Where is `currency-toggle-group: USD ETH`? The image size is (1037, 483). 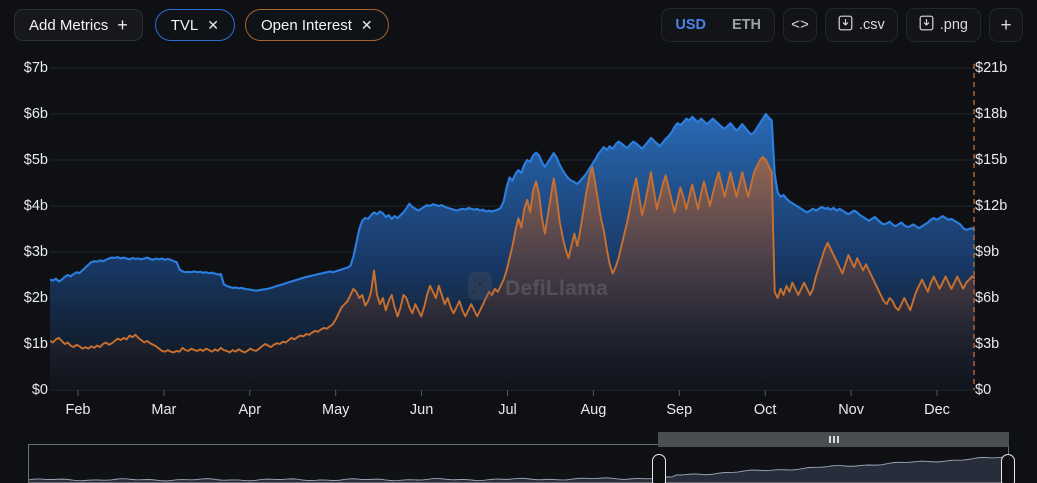 currency-toggle-group: USD ETH is located at coordinates (718, 25).